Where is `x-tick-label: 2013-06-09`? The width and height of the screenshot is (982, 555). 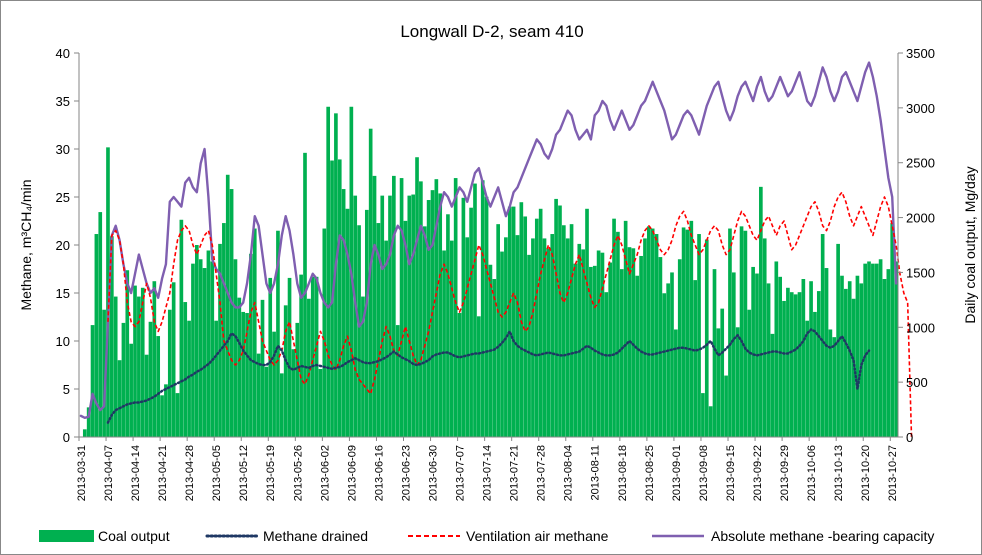 x-tick-label: 2013-06-09 is located at coordinates (352, 473).